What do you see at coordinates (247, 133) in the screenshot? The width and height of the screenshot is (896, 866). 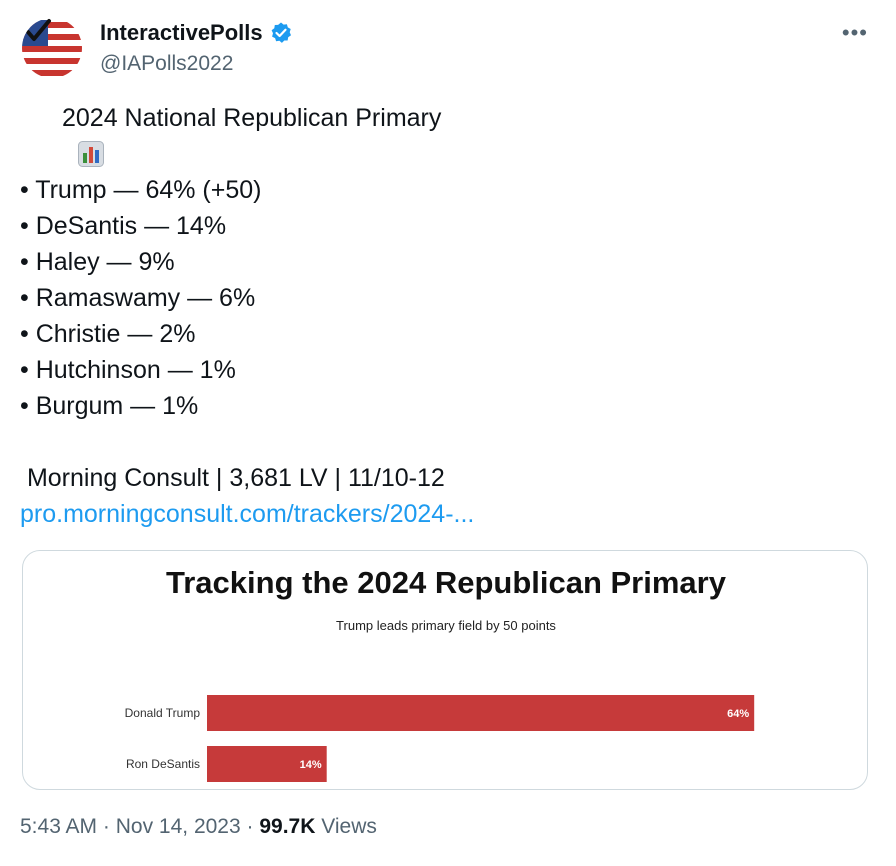 I see `post-title-line: 2024 National Republican Primary` at bounding box center [247, 133].